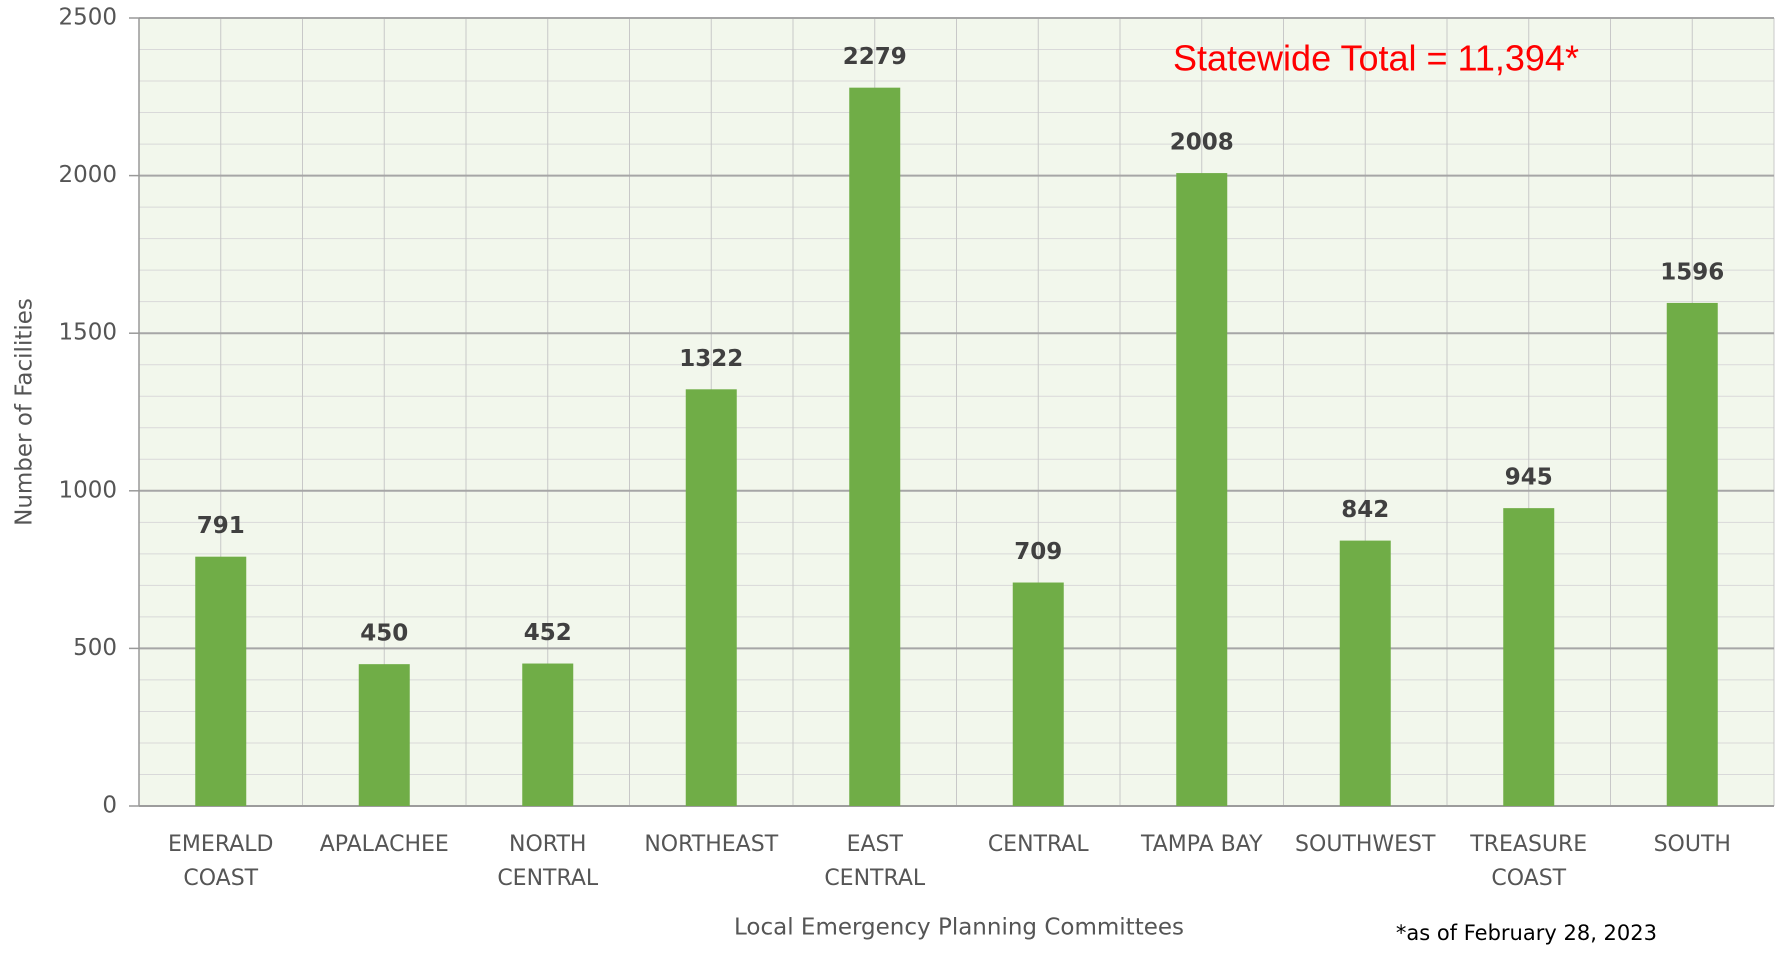  I want to click on x-tick-label: NORTH CENTRAL, so click(548, 861).